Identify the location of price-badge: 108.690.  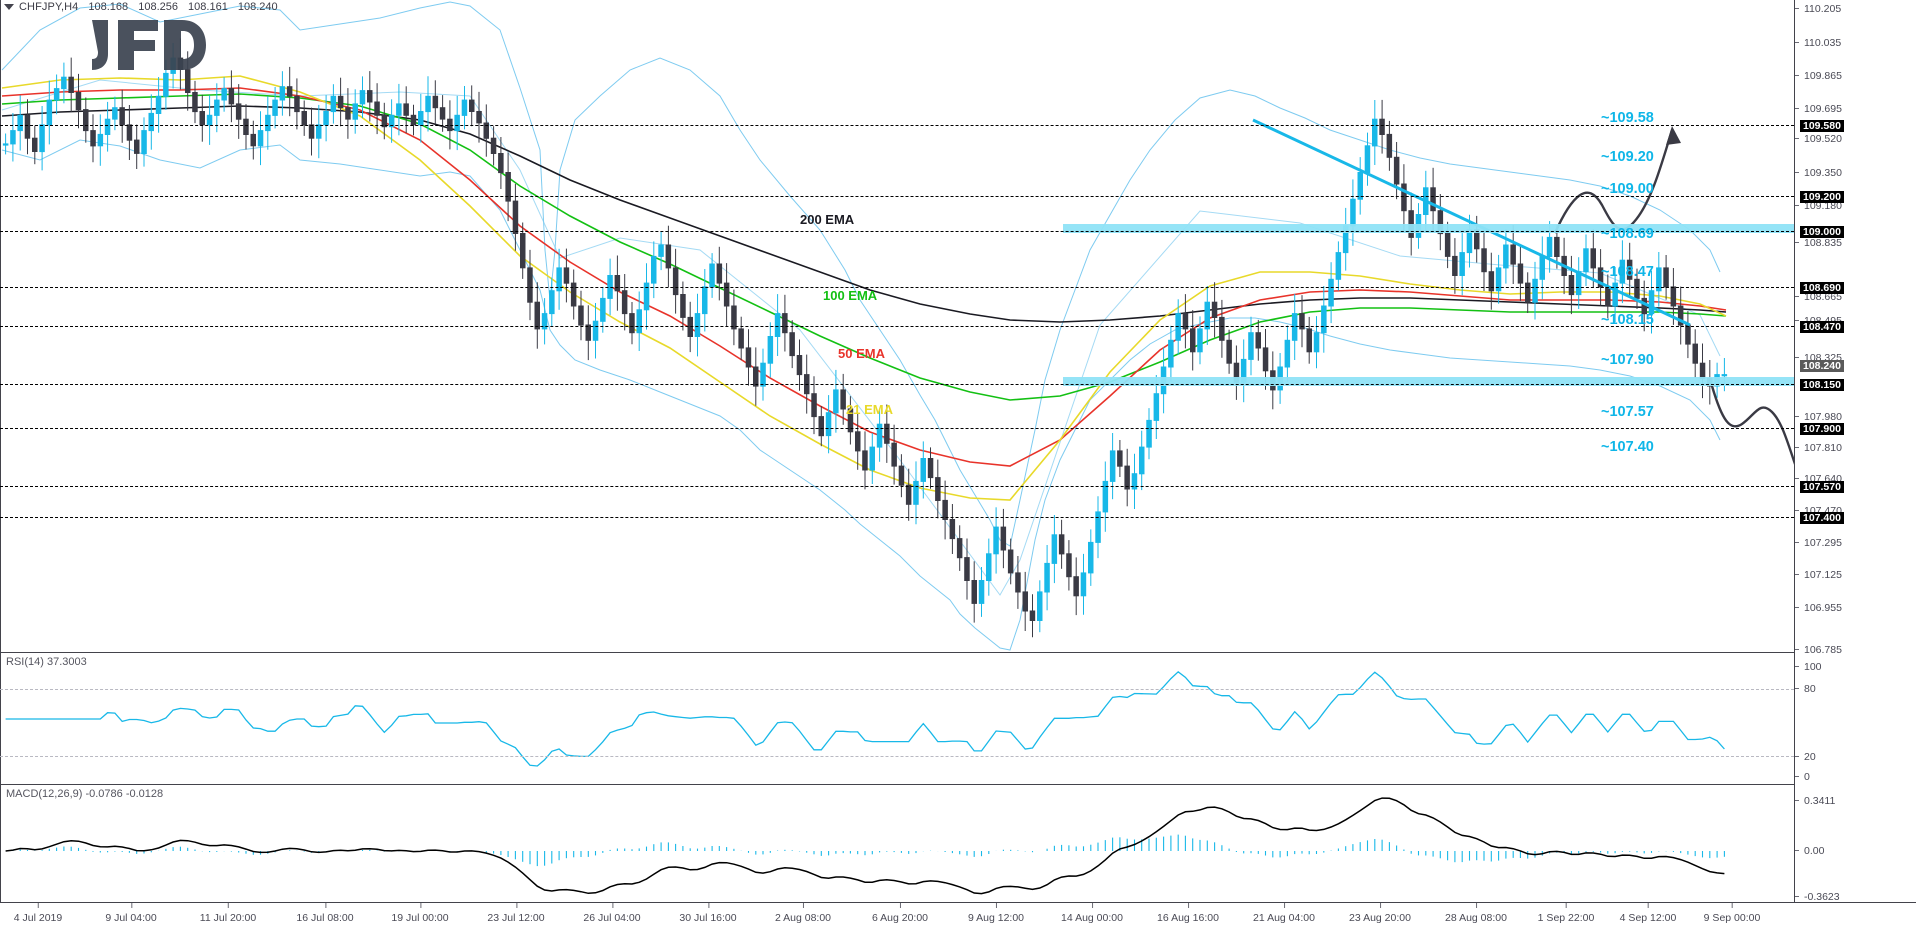
(1822, 288).